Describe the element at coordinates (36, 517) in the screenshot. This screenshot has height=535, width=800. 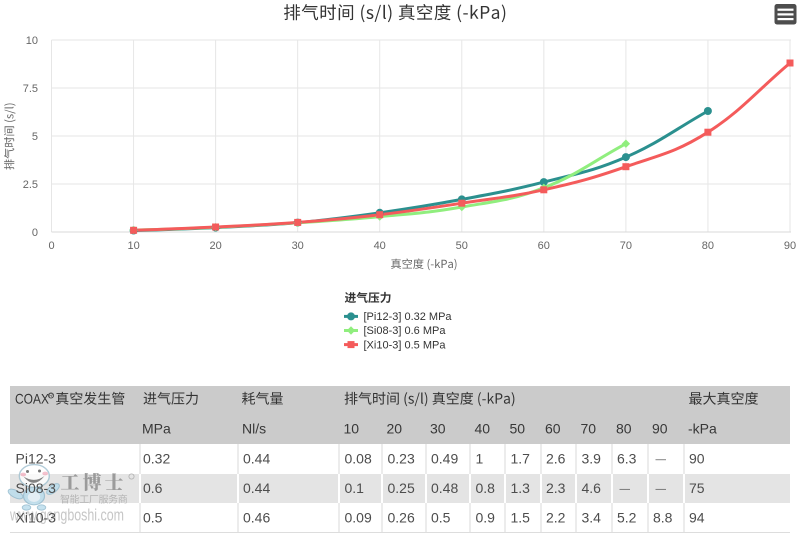
I see `svg-text: Xi10-3` at that location.